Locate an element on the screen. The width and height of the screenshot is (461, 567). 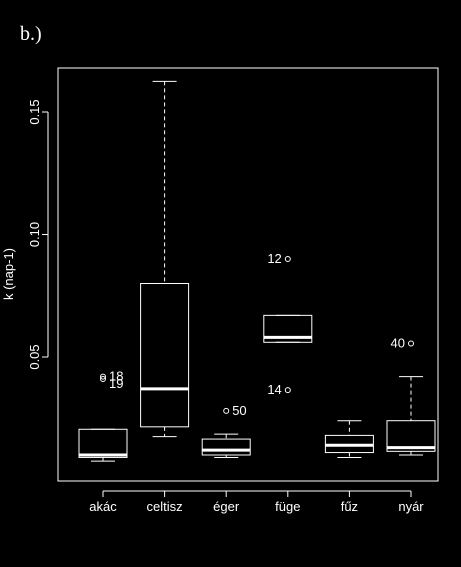
y-axis: 0.05 0.10 0.15 is located at coordinates (38, 234).